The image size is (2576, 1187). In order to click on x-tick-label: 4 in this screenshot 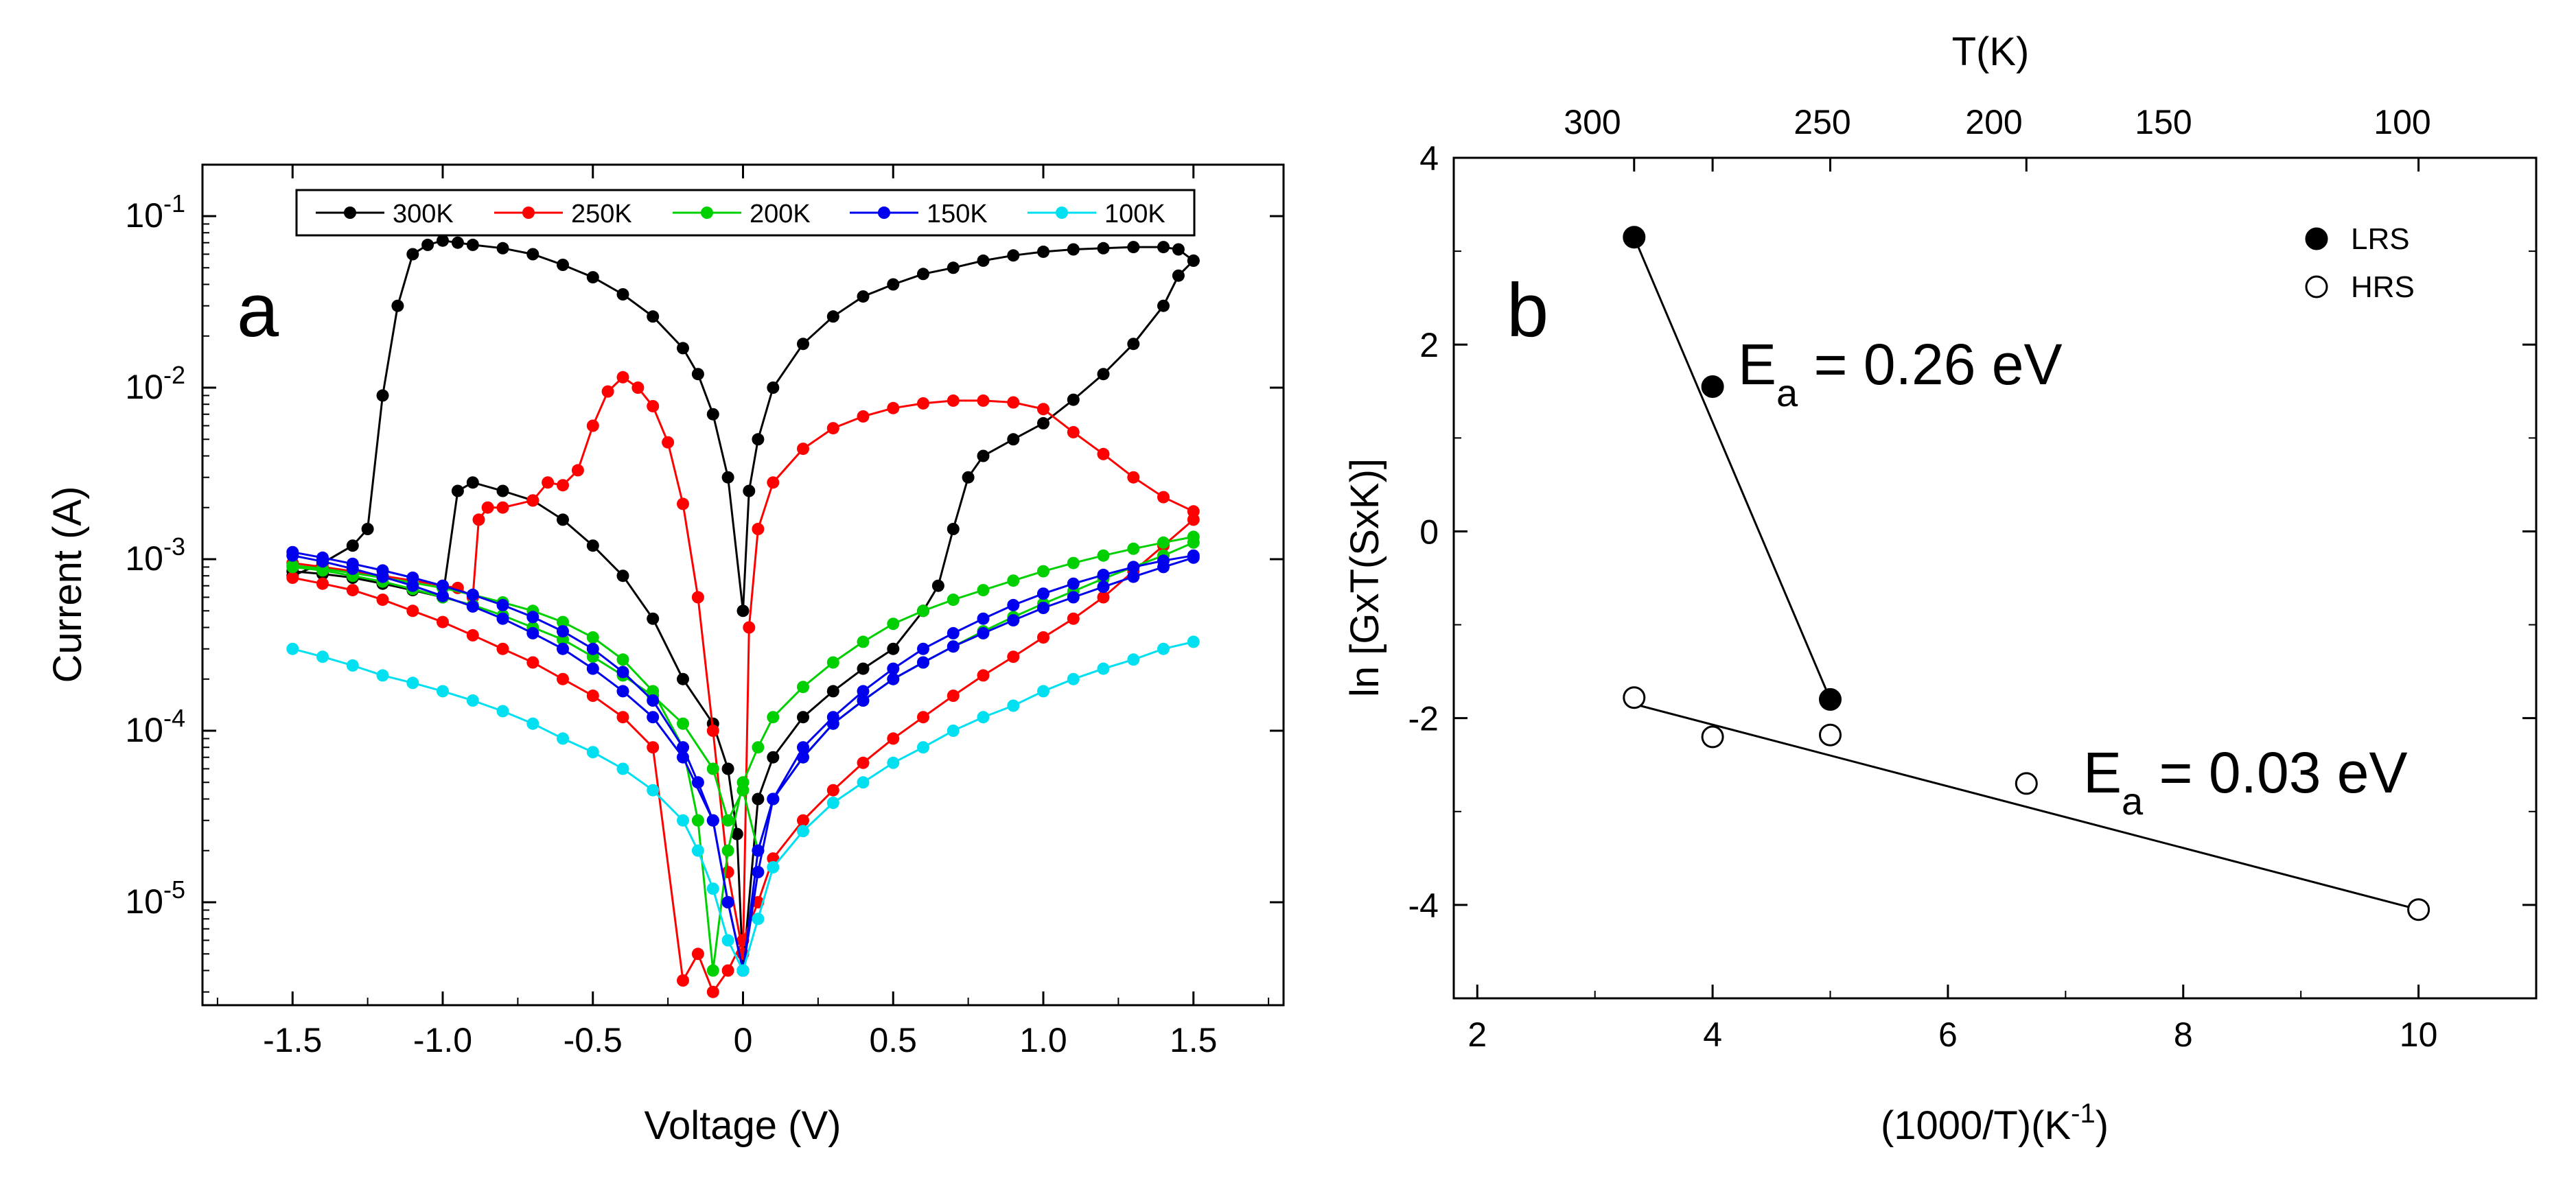, I will do `click(1712, 1034)`.